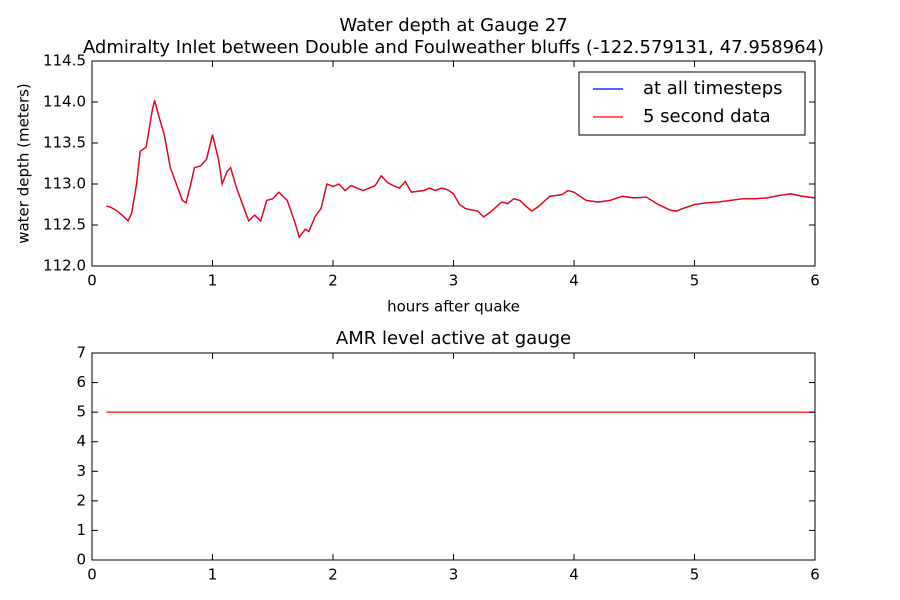  I want to click on y-axis-label: water depth (meters), so click(24, 163).